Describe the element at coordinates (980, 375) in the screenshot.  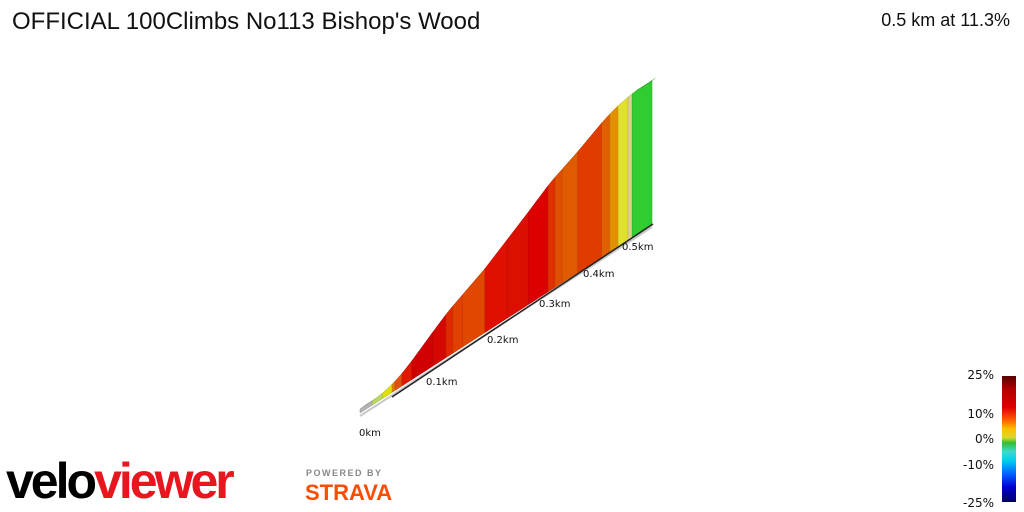
I see `legend-label-25: 25%` at that location.